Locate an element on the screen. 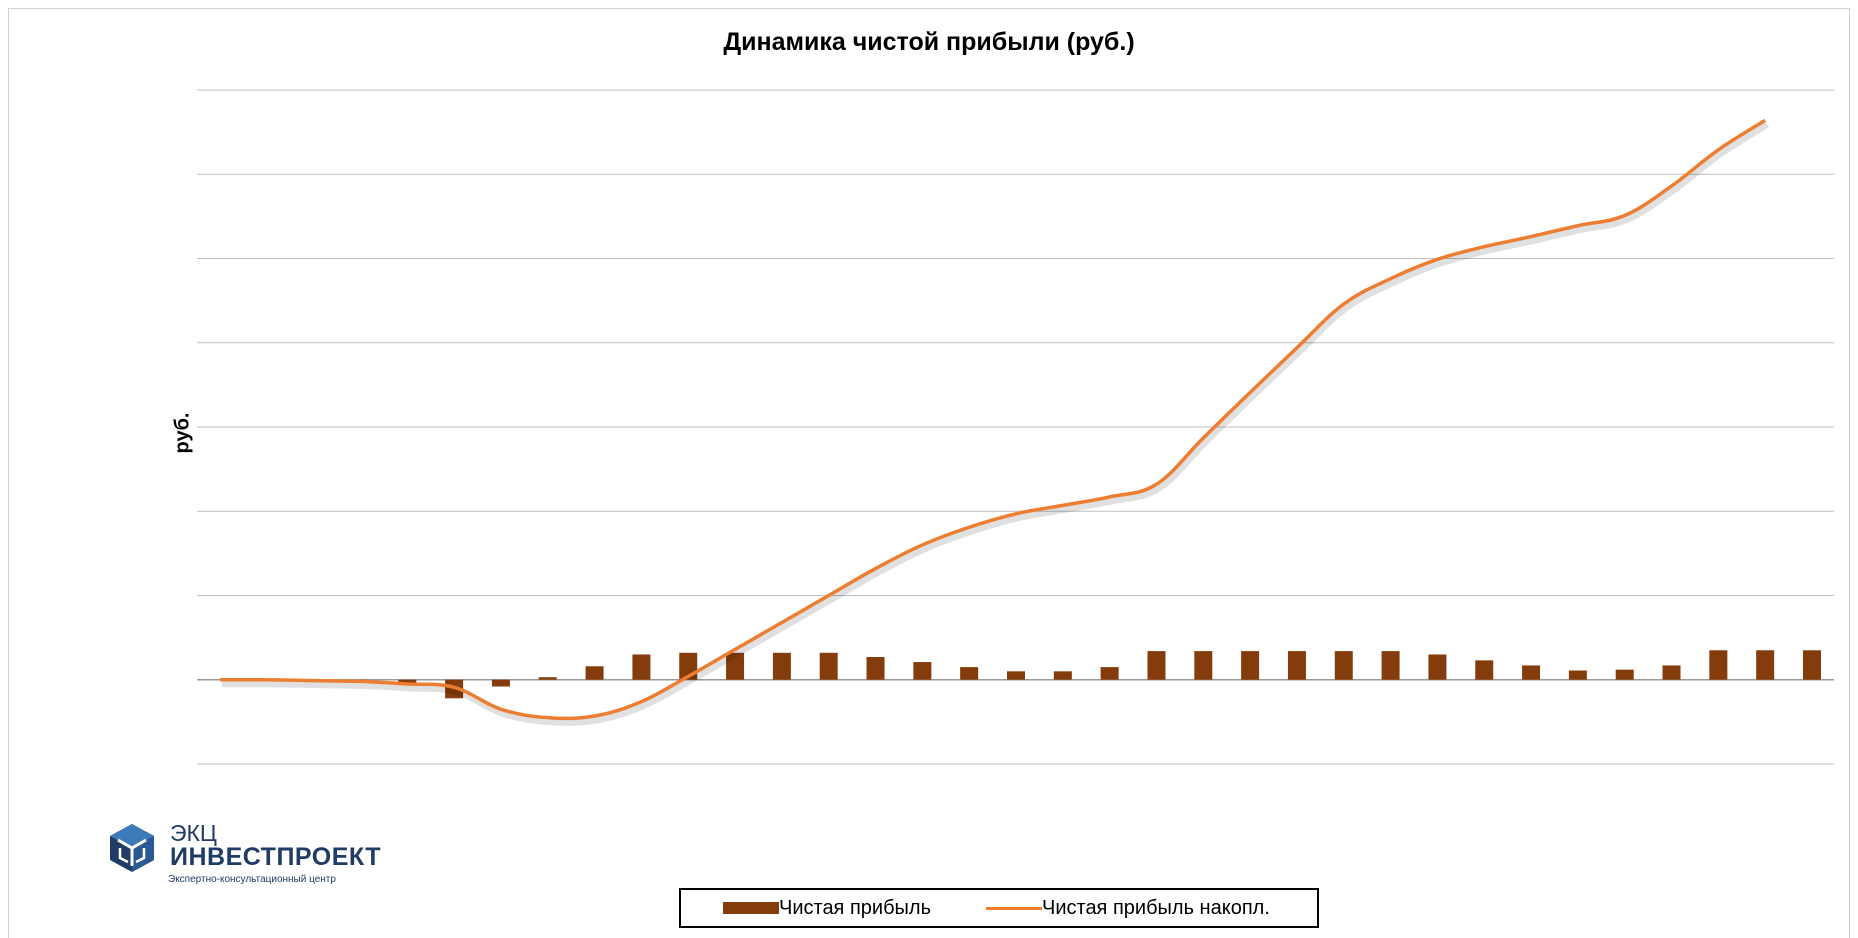 The width and height of the screenshot is (1858, 938). legend-item-bar: Чистая прибыль is located at coordinates (827, 908).